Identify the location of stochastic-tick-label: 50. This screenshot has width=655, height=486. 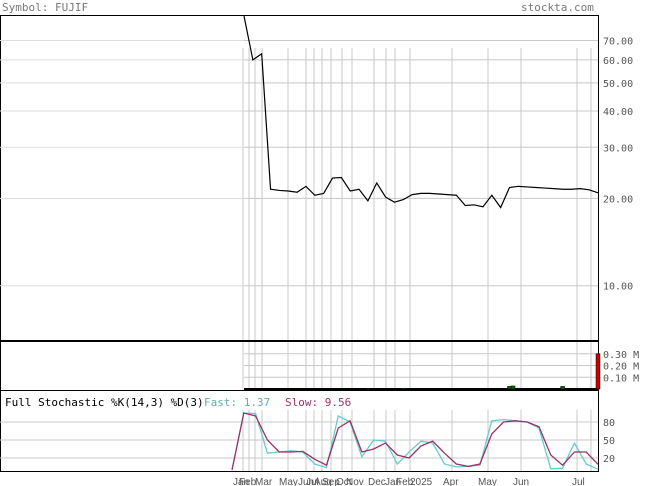
(609, 441).